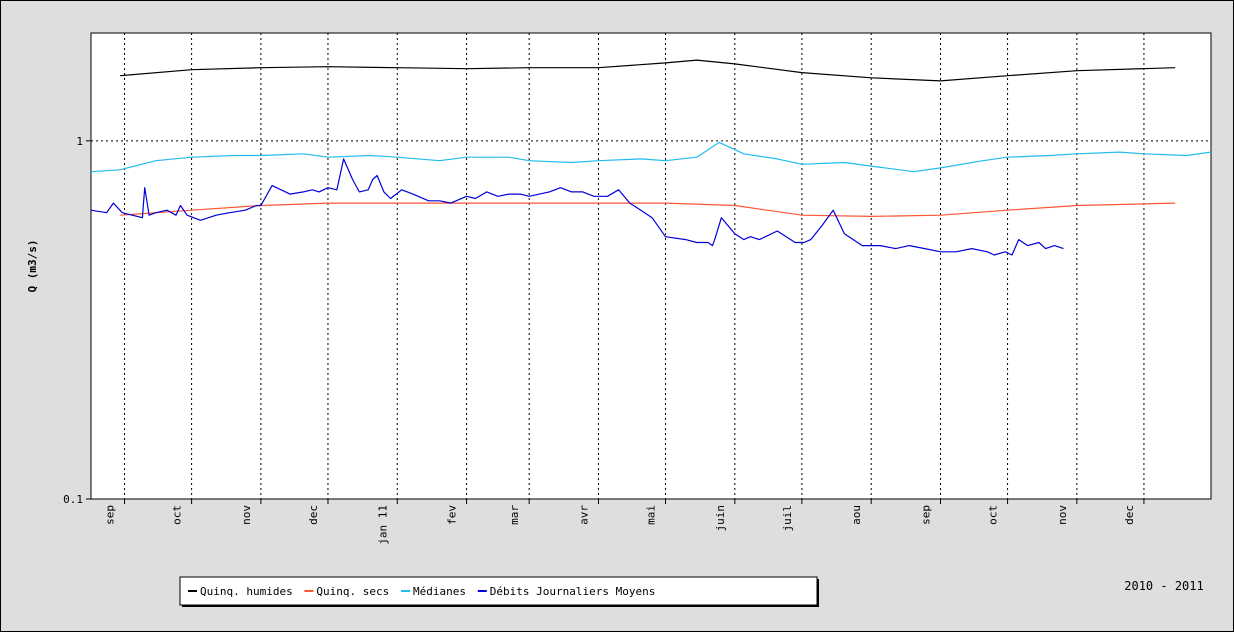  I want to click on x-tick-label: jan 11, so click(382, 525).